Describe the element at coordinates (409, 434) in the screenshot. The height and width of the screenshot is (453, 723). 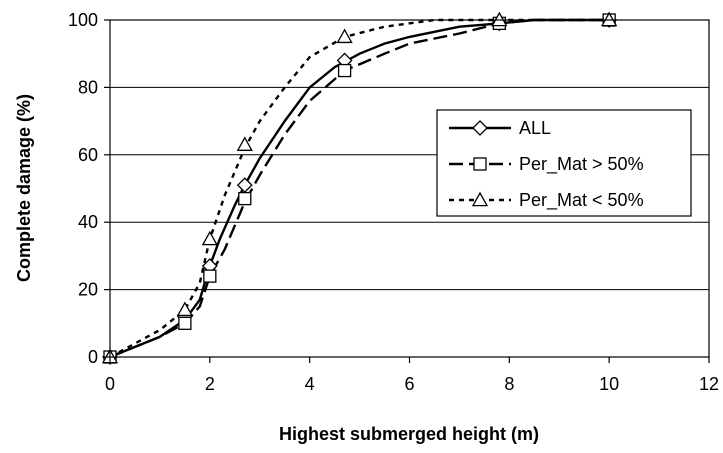
I see `x-axis-title: Highest submerged height (m)` at that location.